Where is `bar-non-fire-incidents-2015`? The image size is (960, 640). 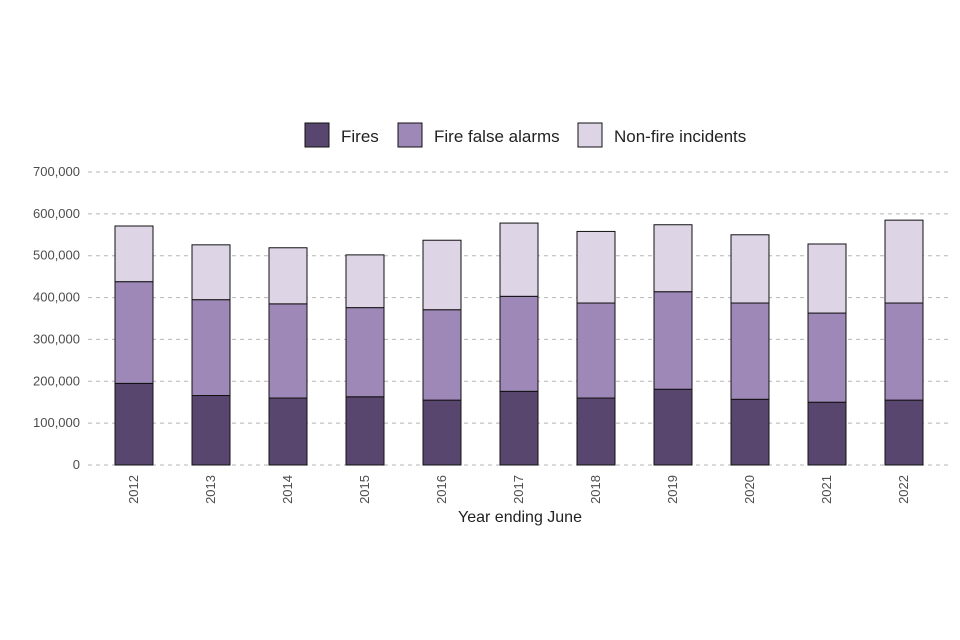
bar-non-fire-incidents-2015 is located at coordinates (365, 281).